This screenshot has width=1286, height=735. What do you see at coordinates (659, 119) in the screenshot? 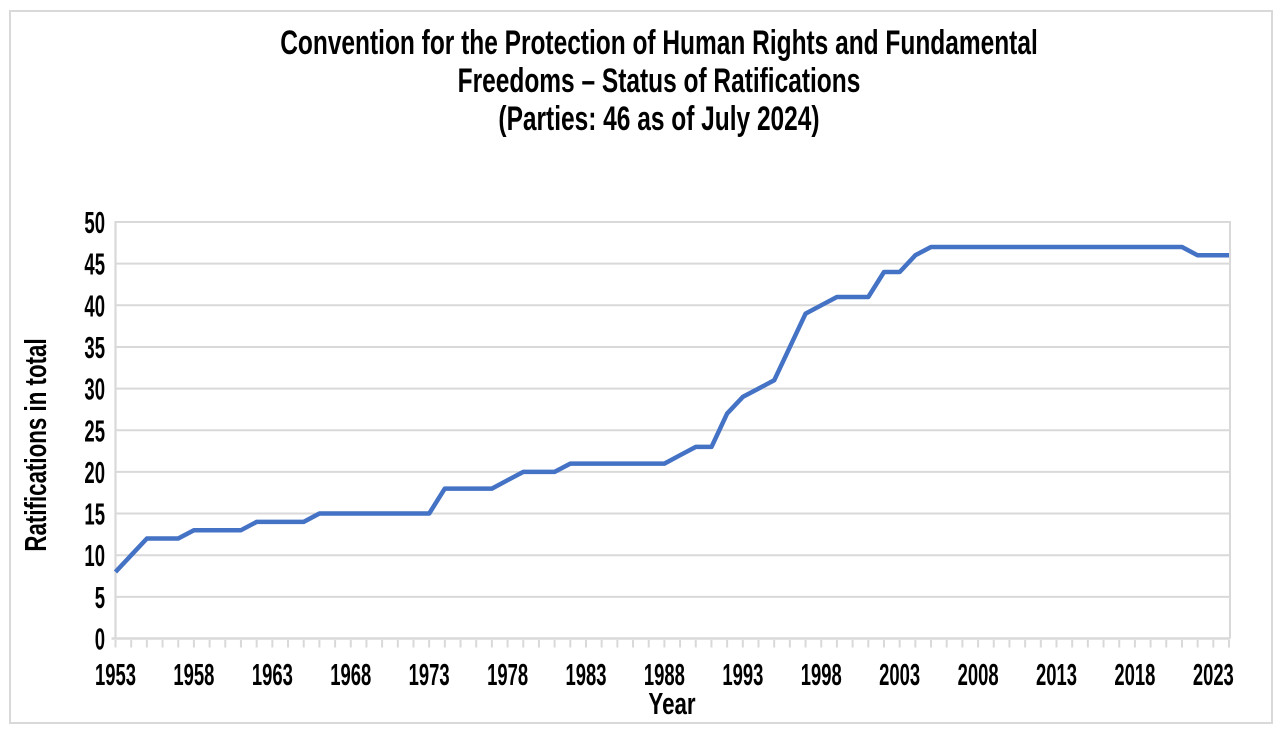
I see `chart-title-line-3: (Parties: 46 as of July 2024)` at bounding box center [659, 119].